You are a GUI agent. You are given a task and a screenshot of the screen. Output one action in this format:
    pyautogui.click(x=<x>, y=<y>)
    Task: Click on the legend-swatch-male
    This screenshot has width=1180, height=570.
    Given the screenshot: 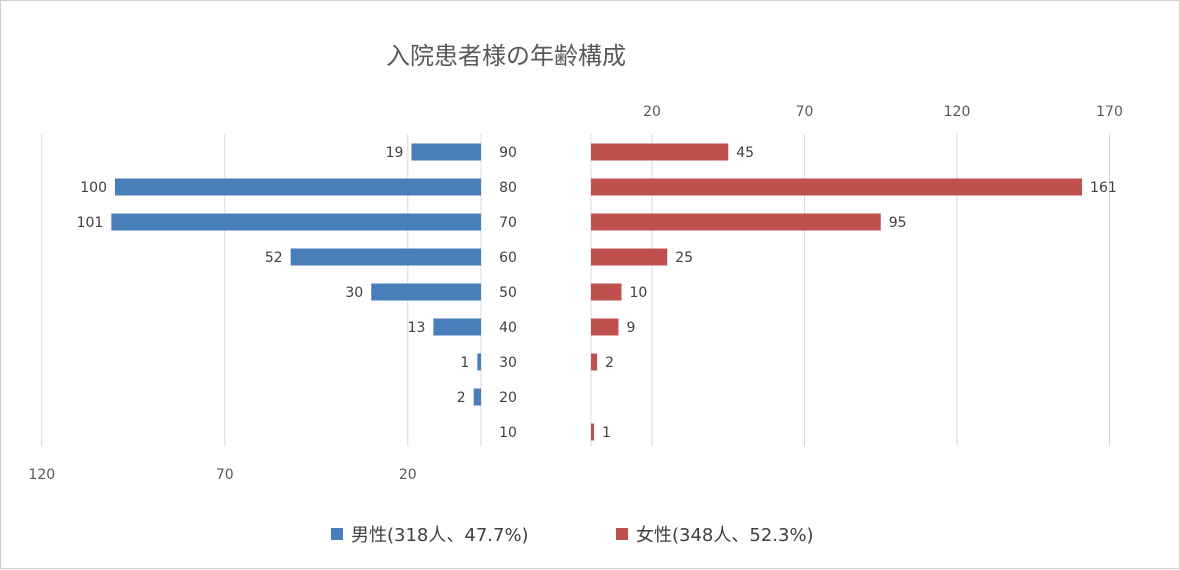 What is the action you would take?
    pyautogui.click(x=337, y=534)
    